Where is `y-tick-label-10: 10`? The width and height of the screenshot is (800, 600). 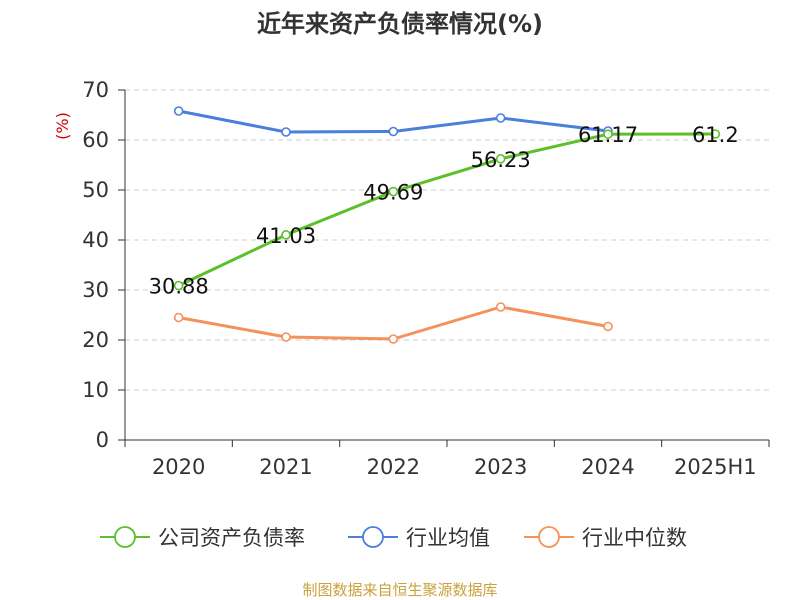 y-tick-label-10: 10 is located at coordinates (95, 390).